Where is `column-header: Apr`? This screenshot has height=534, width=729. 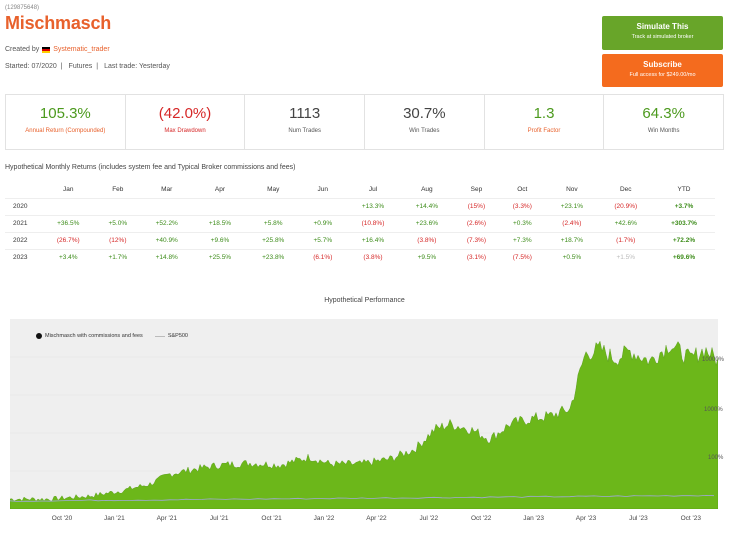
column-header: Apr is located at coordinates (220, 190).